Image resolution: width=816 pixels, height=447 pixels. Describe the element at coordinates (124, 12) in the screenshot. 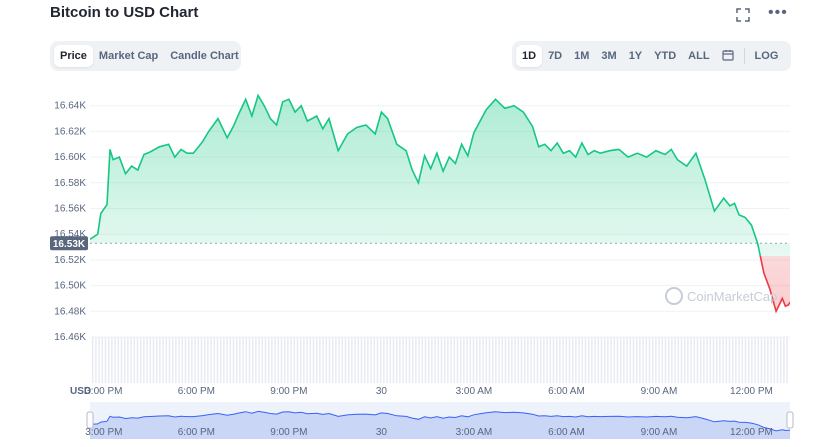

I see `chart-title: Bitcoin to USD Chart` at that location.